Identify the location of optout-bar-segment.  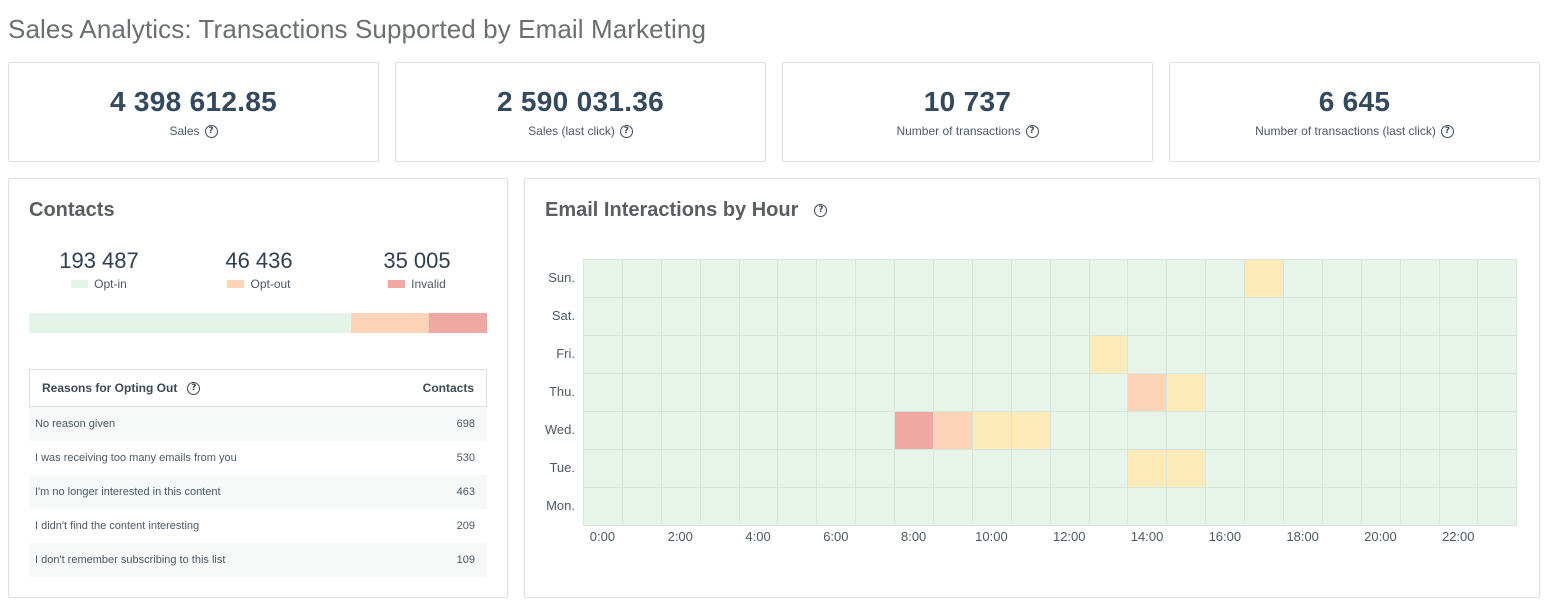
(390, 323).